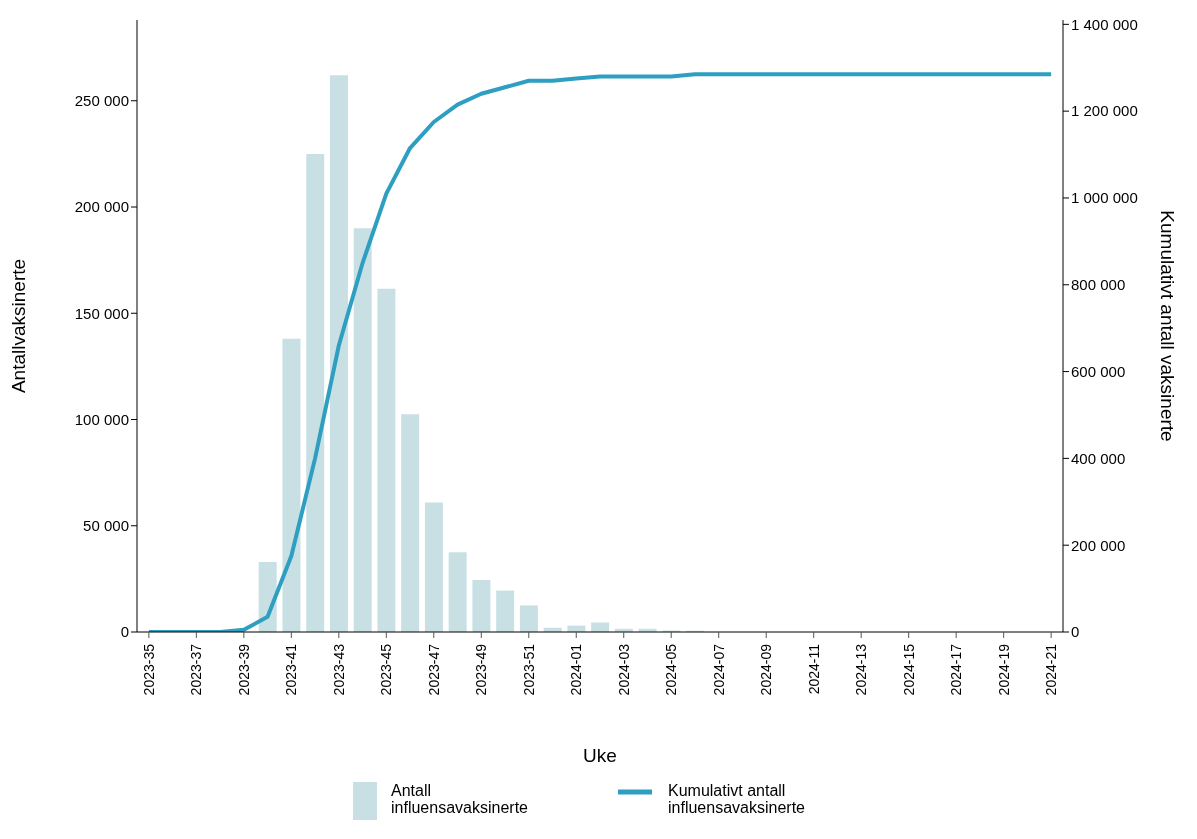  I want to click on x-tick-label: 2024-13, so click(861, 669).